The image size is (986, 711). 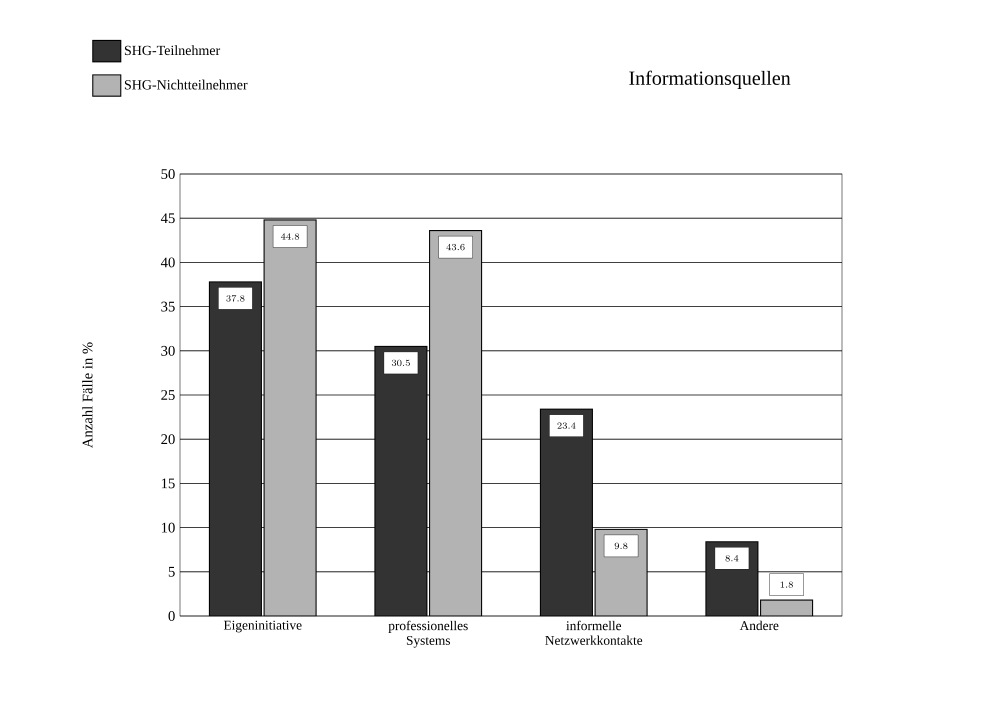 What do you see at coordinates (732, 558) in the screenshot?
I see `data-label: 8 .4` at bounding box center [732, 558].